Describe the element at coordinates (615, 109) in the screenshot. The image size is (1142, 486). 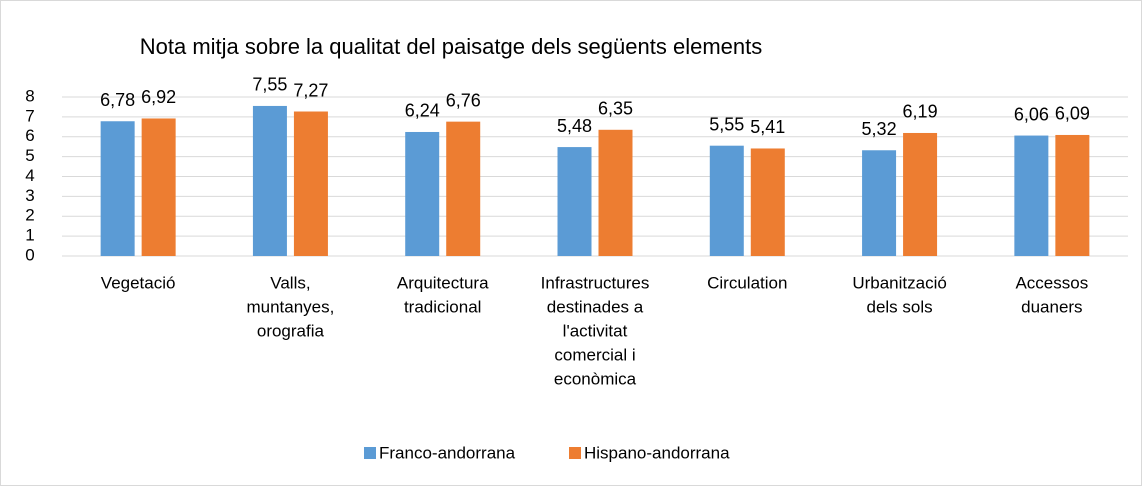
I see `value-label: 6,35` at that location.